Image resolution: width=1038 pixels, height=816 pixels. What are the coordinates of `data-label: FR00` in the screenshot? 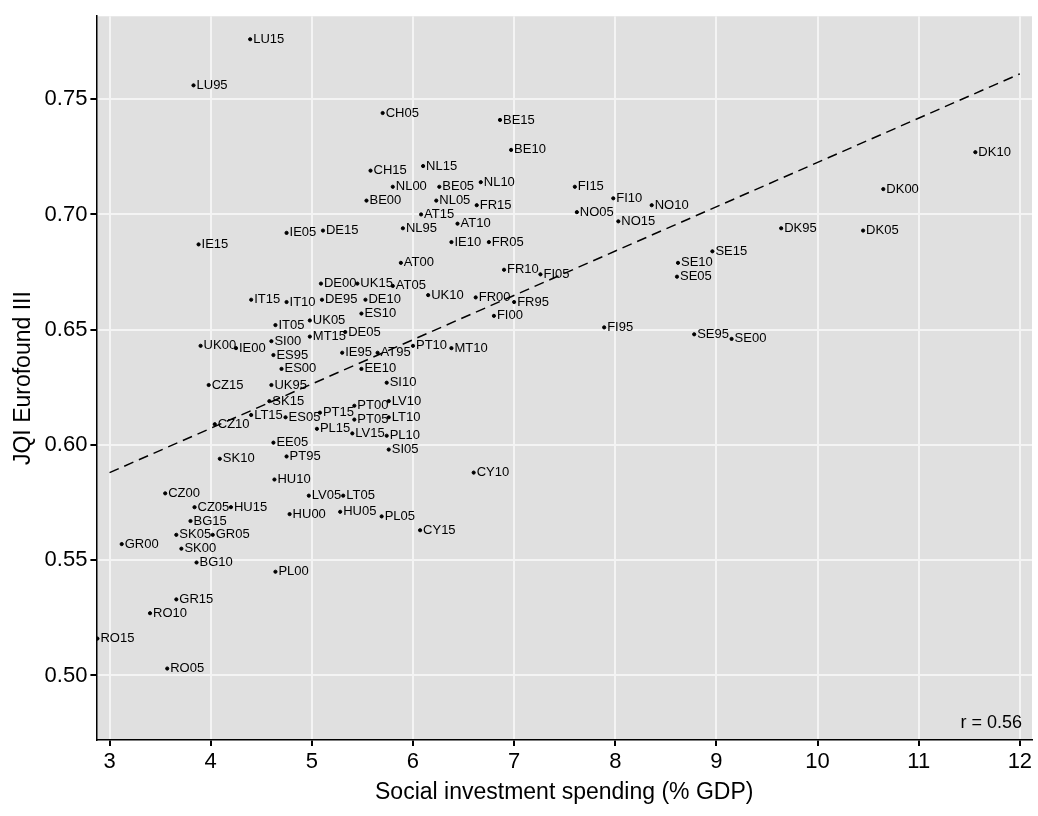 It's located at (494, 296).